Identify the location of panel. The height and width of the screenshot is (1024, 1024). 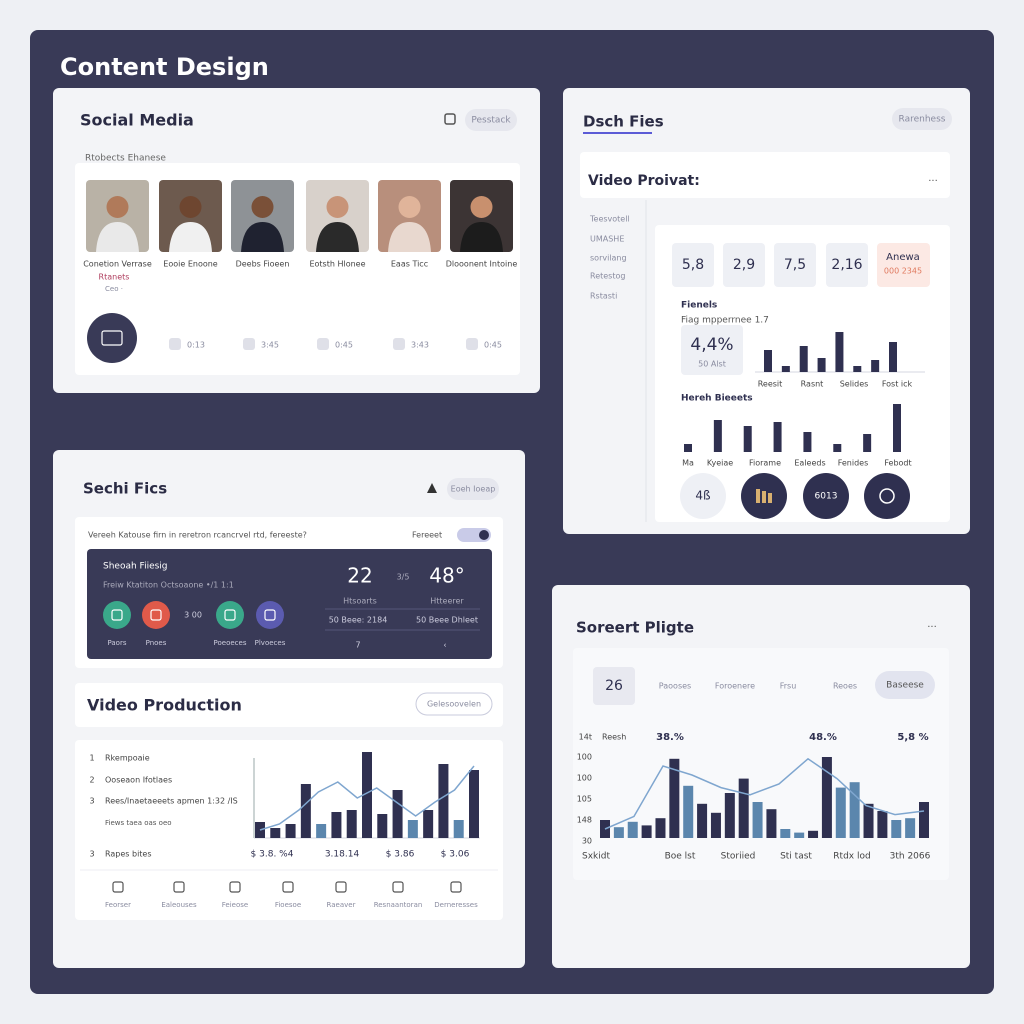
(802, 373).